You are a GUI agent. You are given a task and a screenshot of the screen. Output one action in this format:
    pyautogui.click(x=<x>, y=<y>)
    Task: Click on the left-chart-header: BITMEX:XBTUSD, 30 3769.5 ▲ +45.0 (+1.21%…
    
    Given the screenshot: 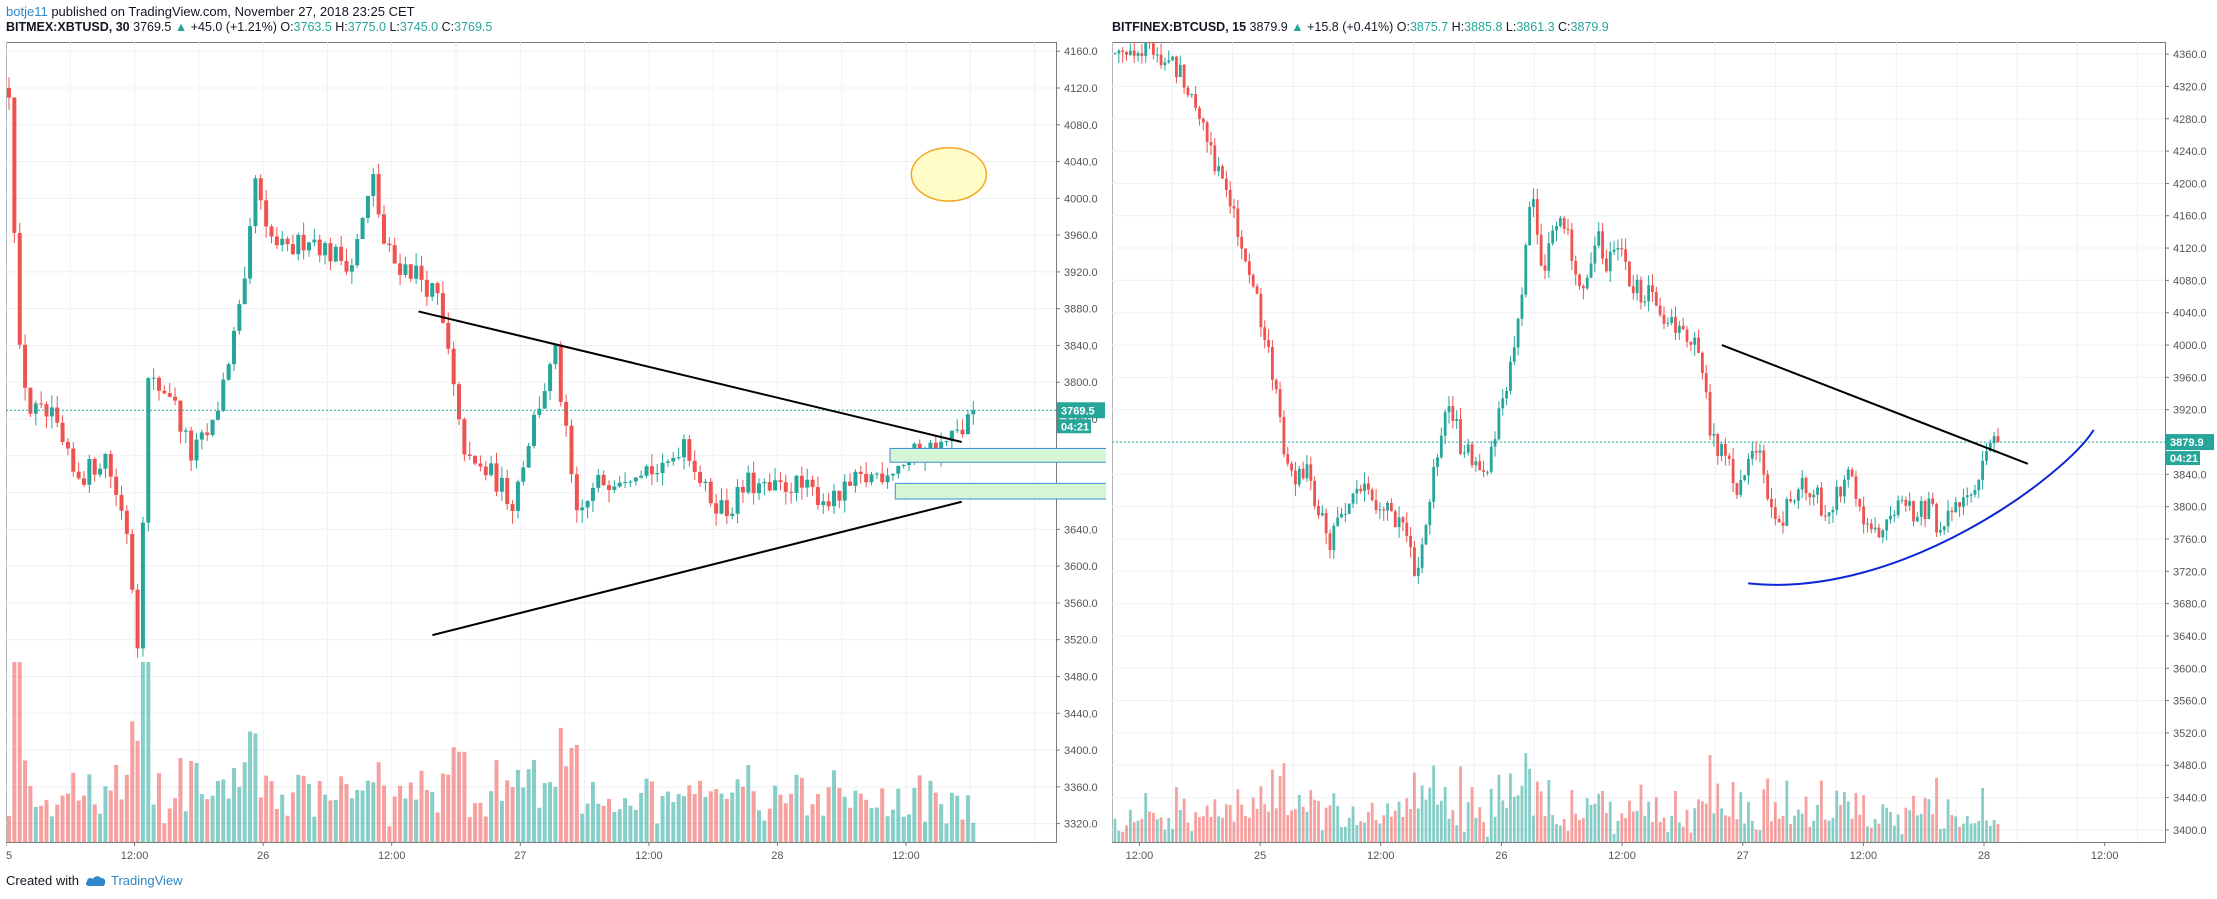 What is the action you would take?
    pyautogui.click(x=249, y=27)
    